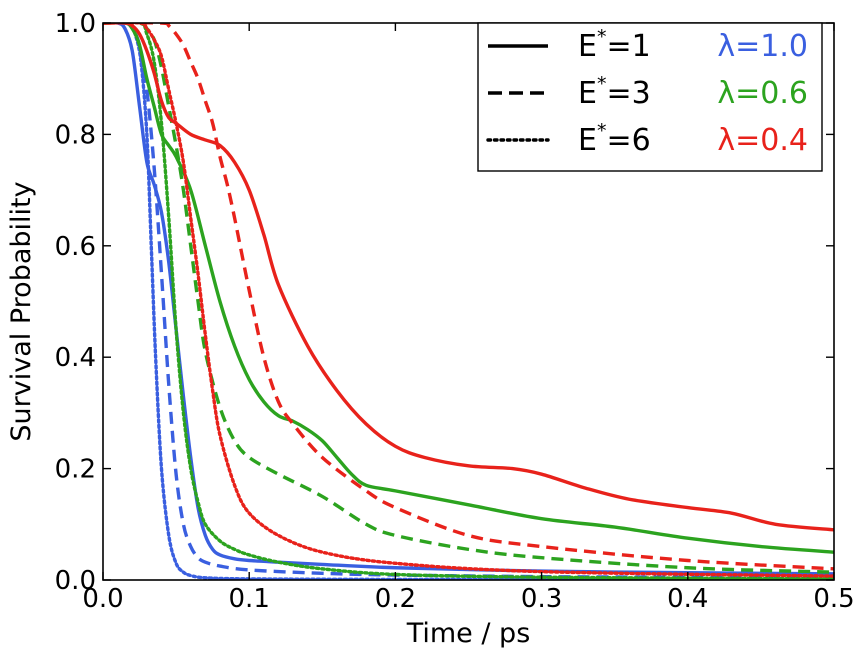  Describe the element at coordinates (75, 581) in the screenshot. I see `y-tick-label: 0.0` at that location.